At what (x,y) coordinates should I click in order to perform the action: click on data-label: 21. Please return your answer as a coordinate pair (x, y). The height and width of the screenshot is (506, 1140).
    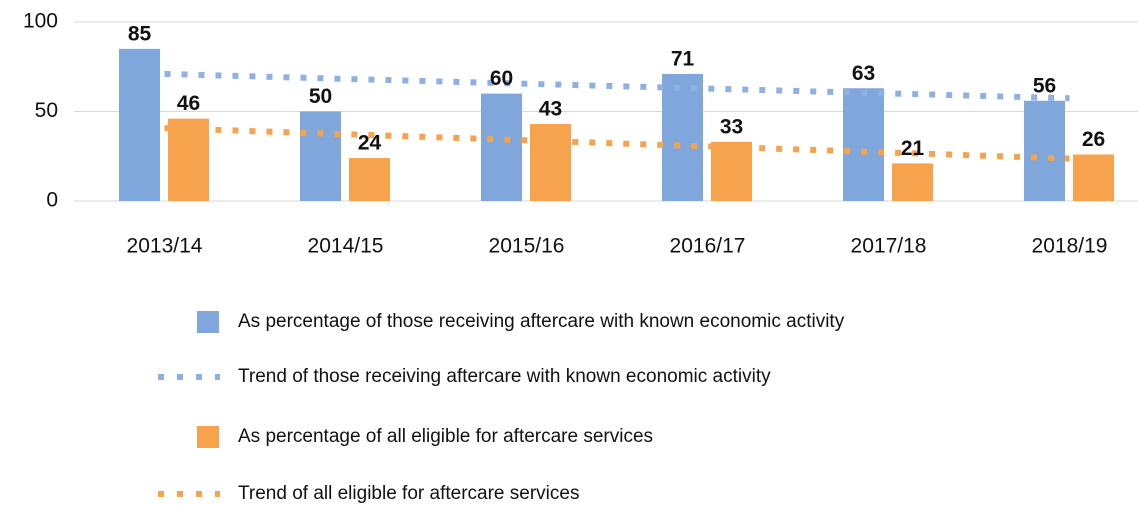
    Looking at the image, I should click on (913, 148).